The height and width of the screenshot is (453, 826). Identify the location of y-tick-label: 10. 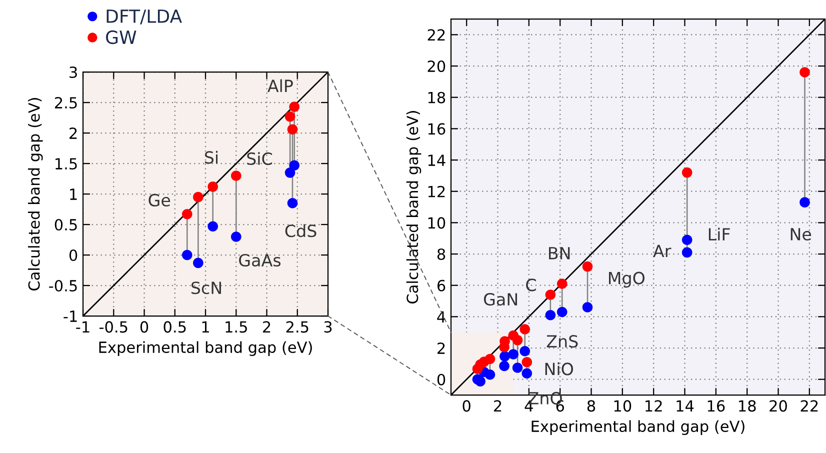
(437, 223).